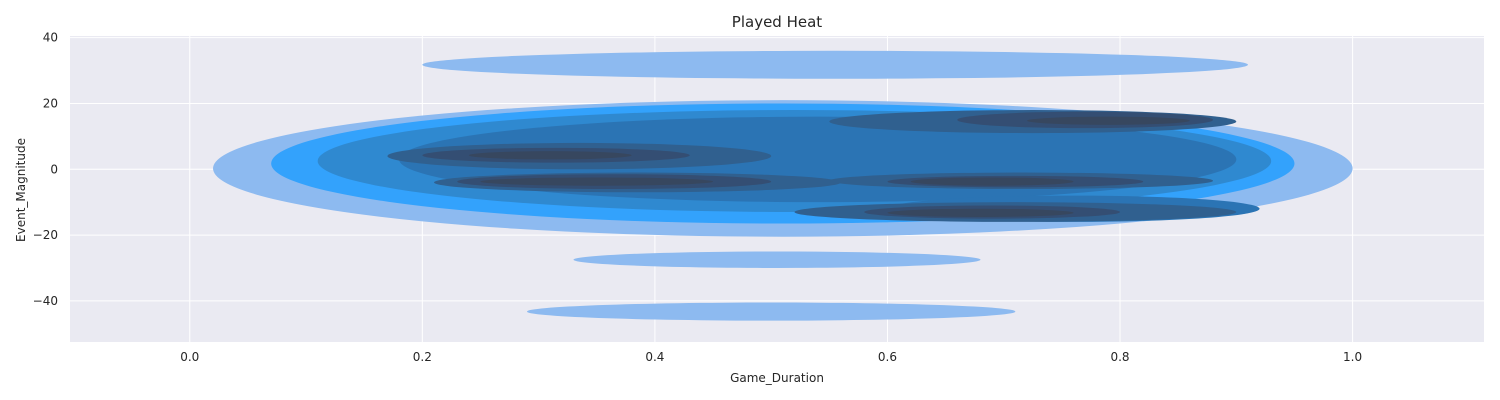 This screenshot has width=1500, height=400. I want to click on x-tick-label: 0.6, so click(887, 357).